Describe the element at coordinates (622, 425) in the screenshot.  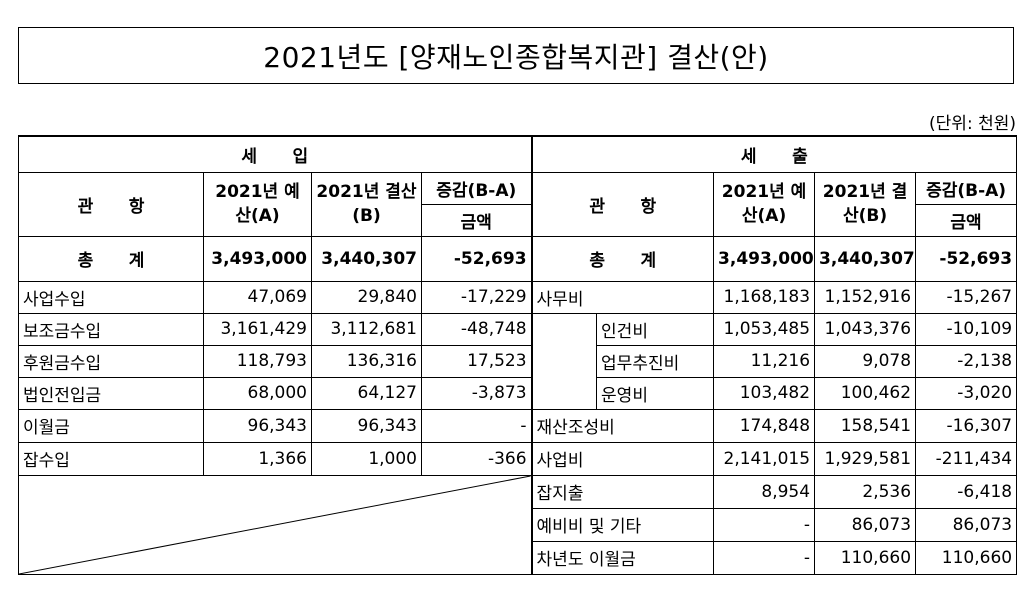
I see `expense-row-label: 재산조성비` at that location.